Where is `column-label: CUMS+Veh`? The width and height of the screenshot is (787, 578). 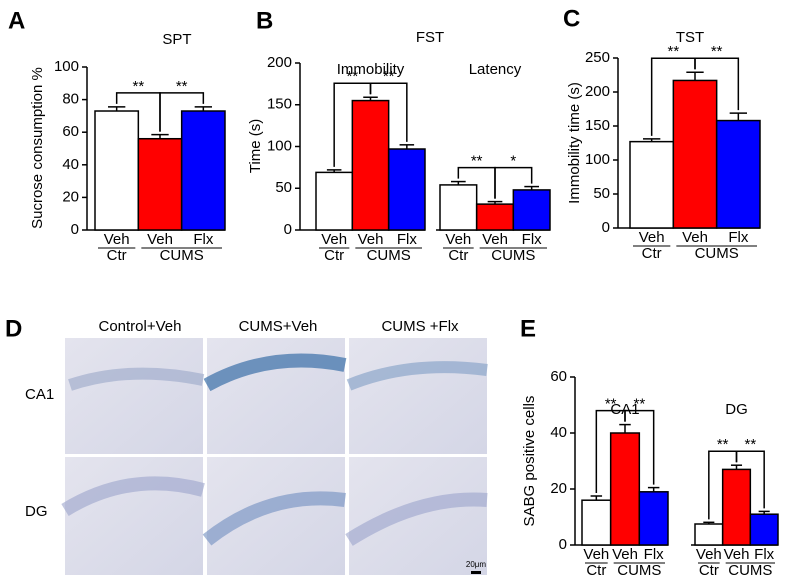 column-label: CUMS+Veh is located at coordinates (278, 326).